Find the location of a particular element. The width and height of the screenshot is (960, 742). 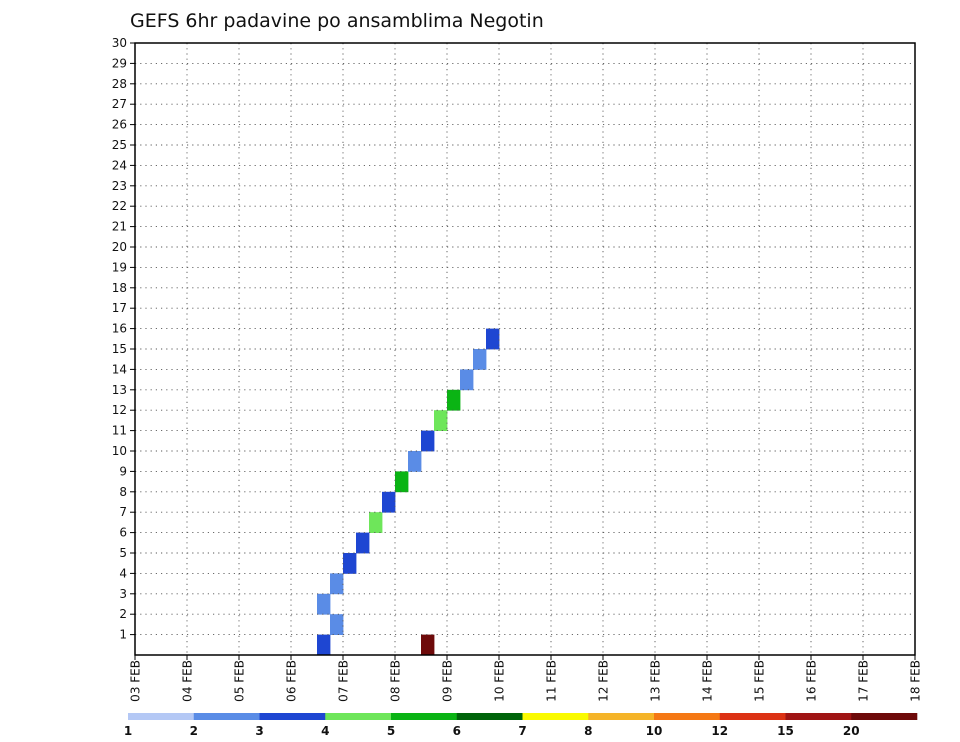

y-tick-label: 12 is located at coordinates (119, 410).